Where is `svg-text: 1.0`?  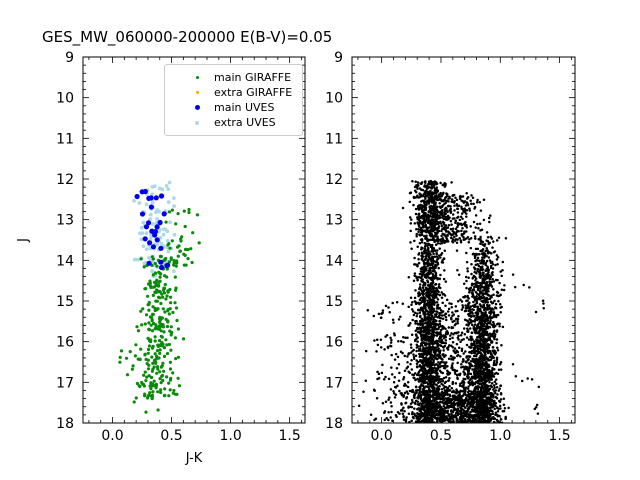
svg-text: 1.0 is located at coordinates (230, 436).